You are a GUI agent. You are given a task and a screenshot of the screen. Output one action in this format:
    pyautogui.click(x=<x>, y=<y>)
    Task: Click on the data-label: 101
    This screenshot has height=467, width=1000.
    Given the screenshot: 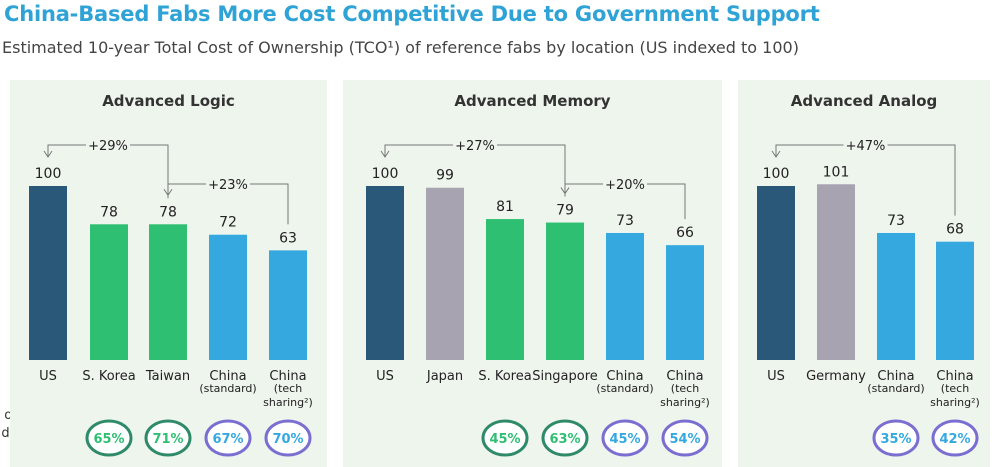 What is the action you would take?
    pyautogui.click(x=836, y=172)
    